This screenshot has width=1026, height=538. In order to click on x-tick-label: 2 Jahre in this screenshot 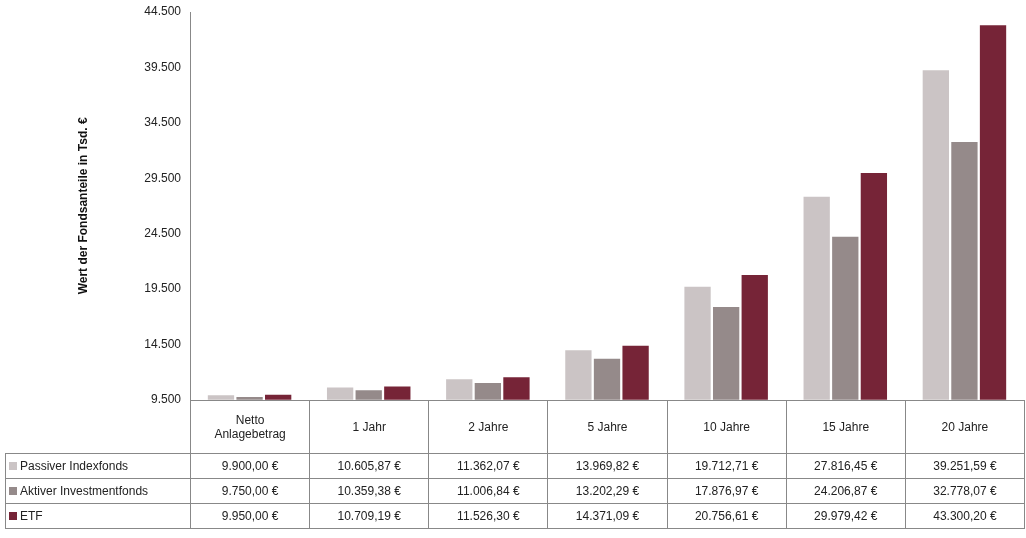, I will do `click(488, 427)`.